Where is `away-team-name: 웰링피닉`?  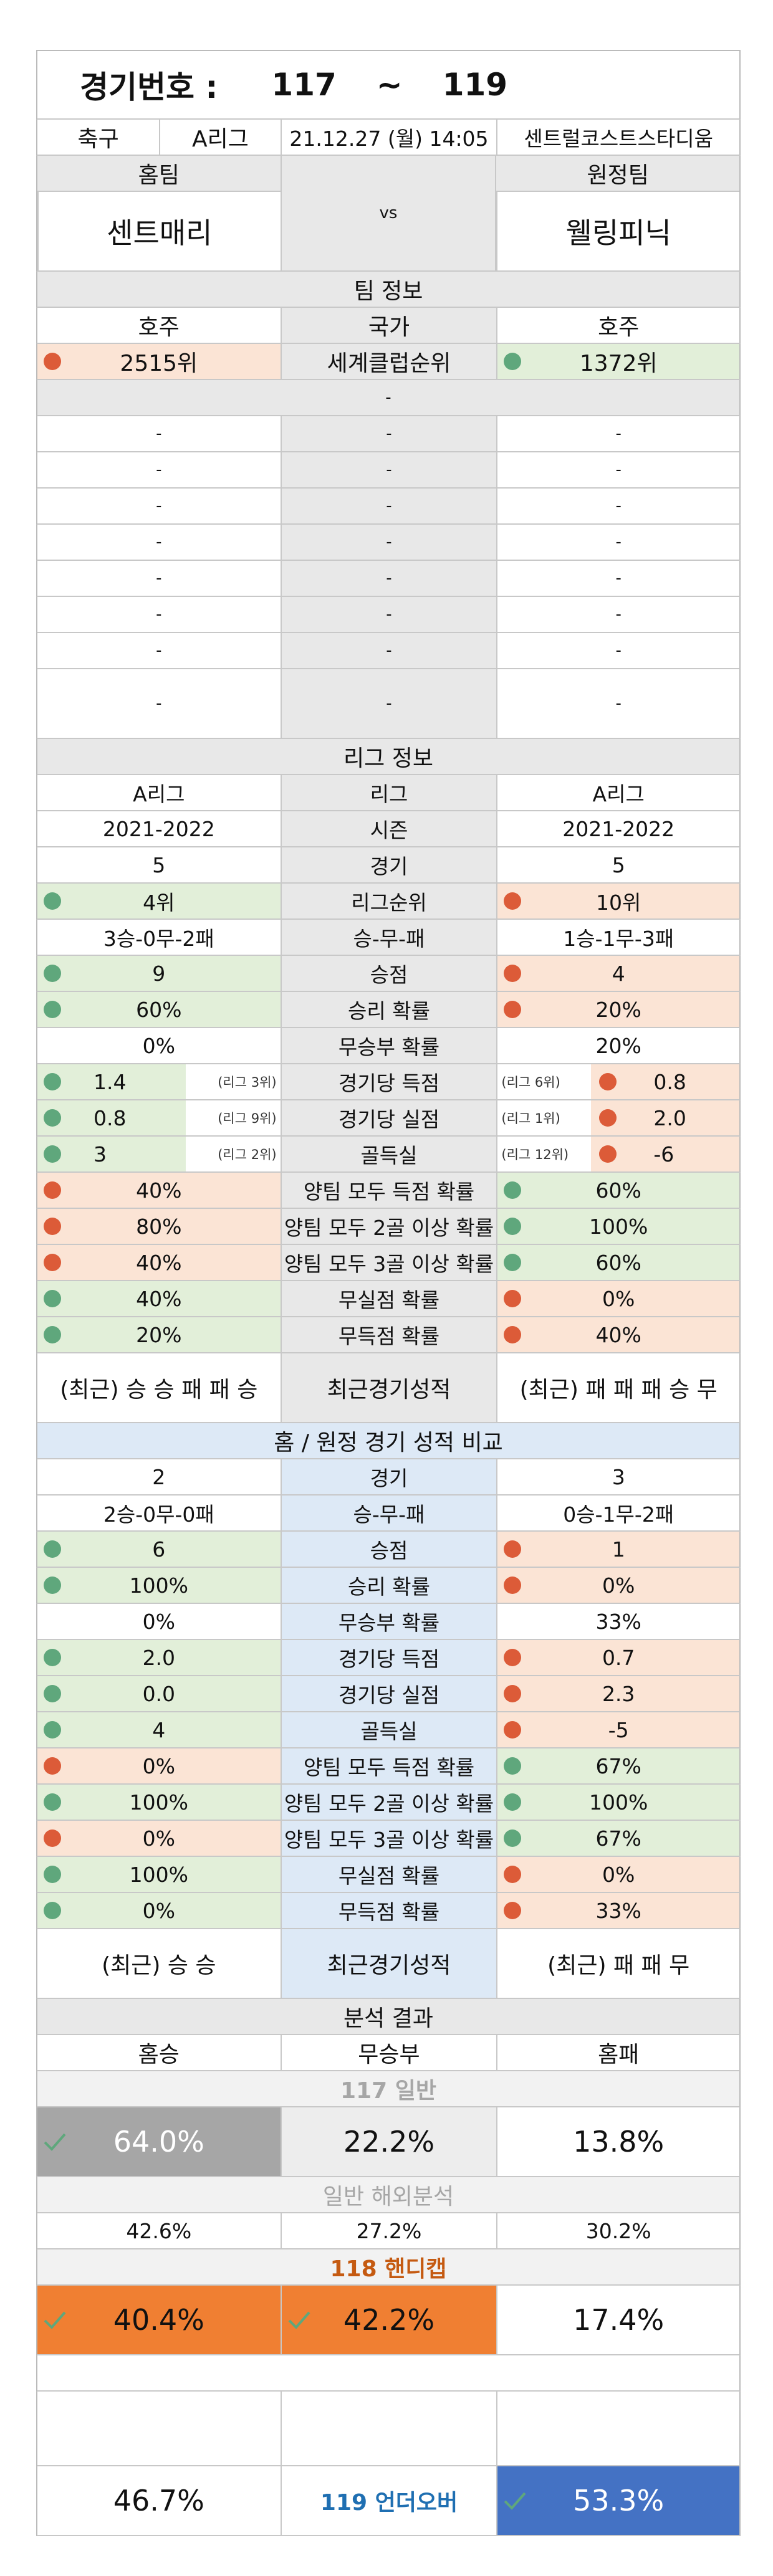
away-team-name: 웰링피닉 is located at coordinates (617, 231).